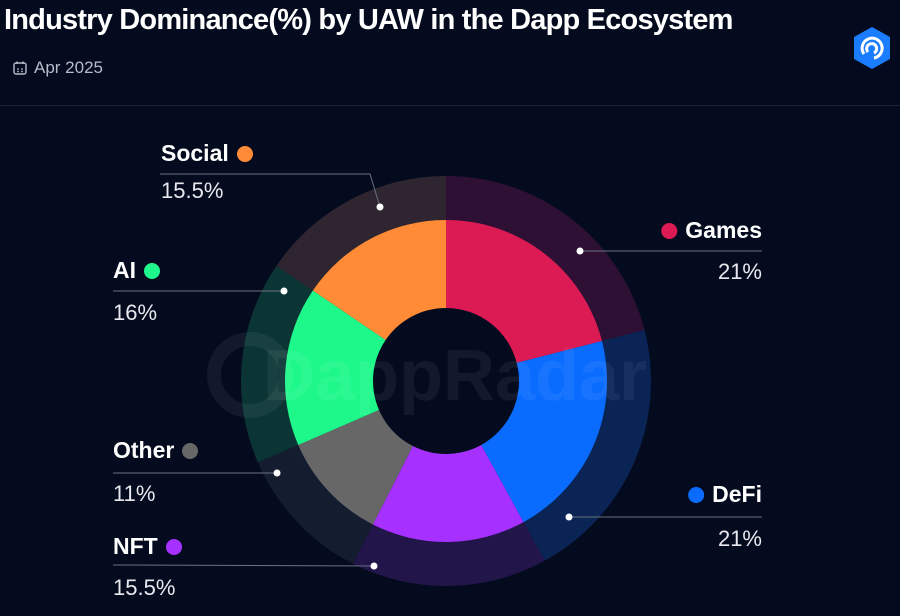 The height and width of the screenshot is (616, 900). I want to click on label-text: DeFi, so click(737, 494).